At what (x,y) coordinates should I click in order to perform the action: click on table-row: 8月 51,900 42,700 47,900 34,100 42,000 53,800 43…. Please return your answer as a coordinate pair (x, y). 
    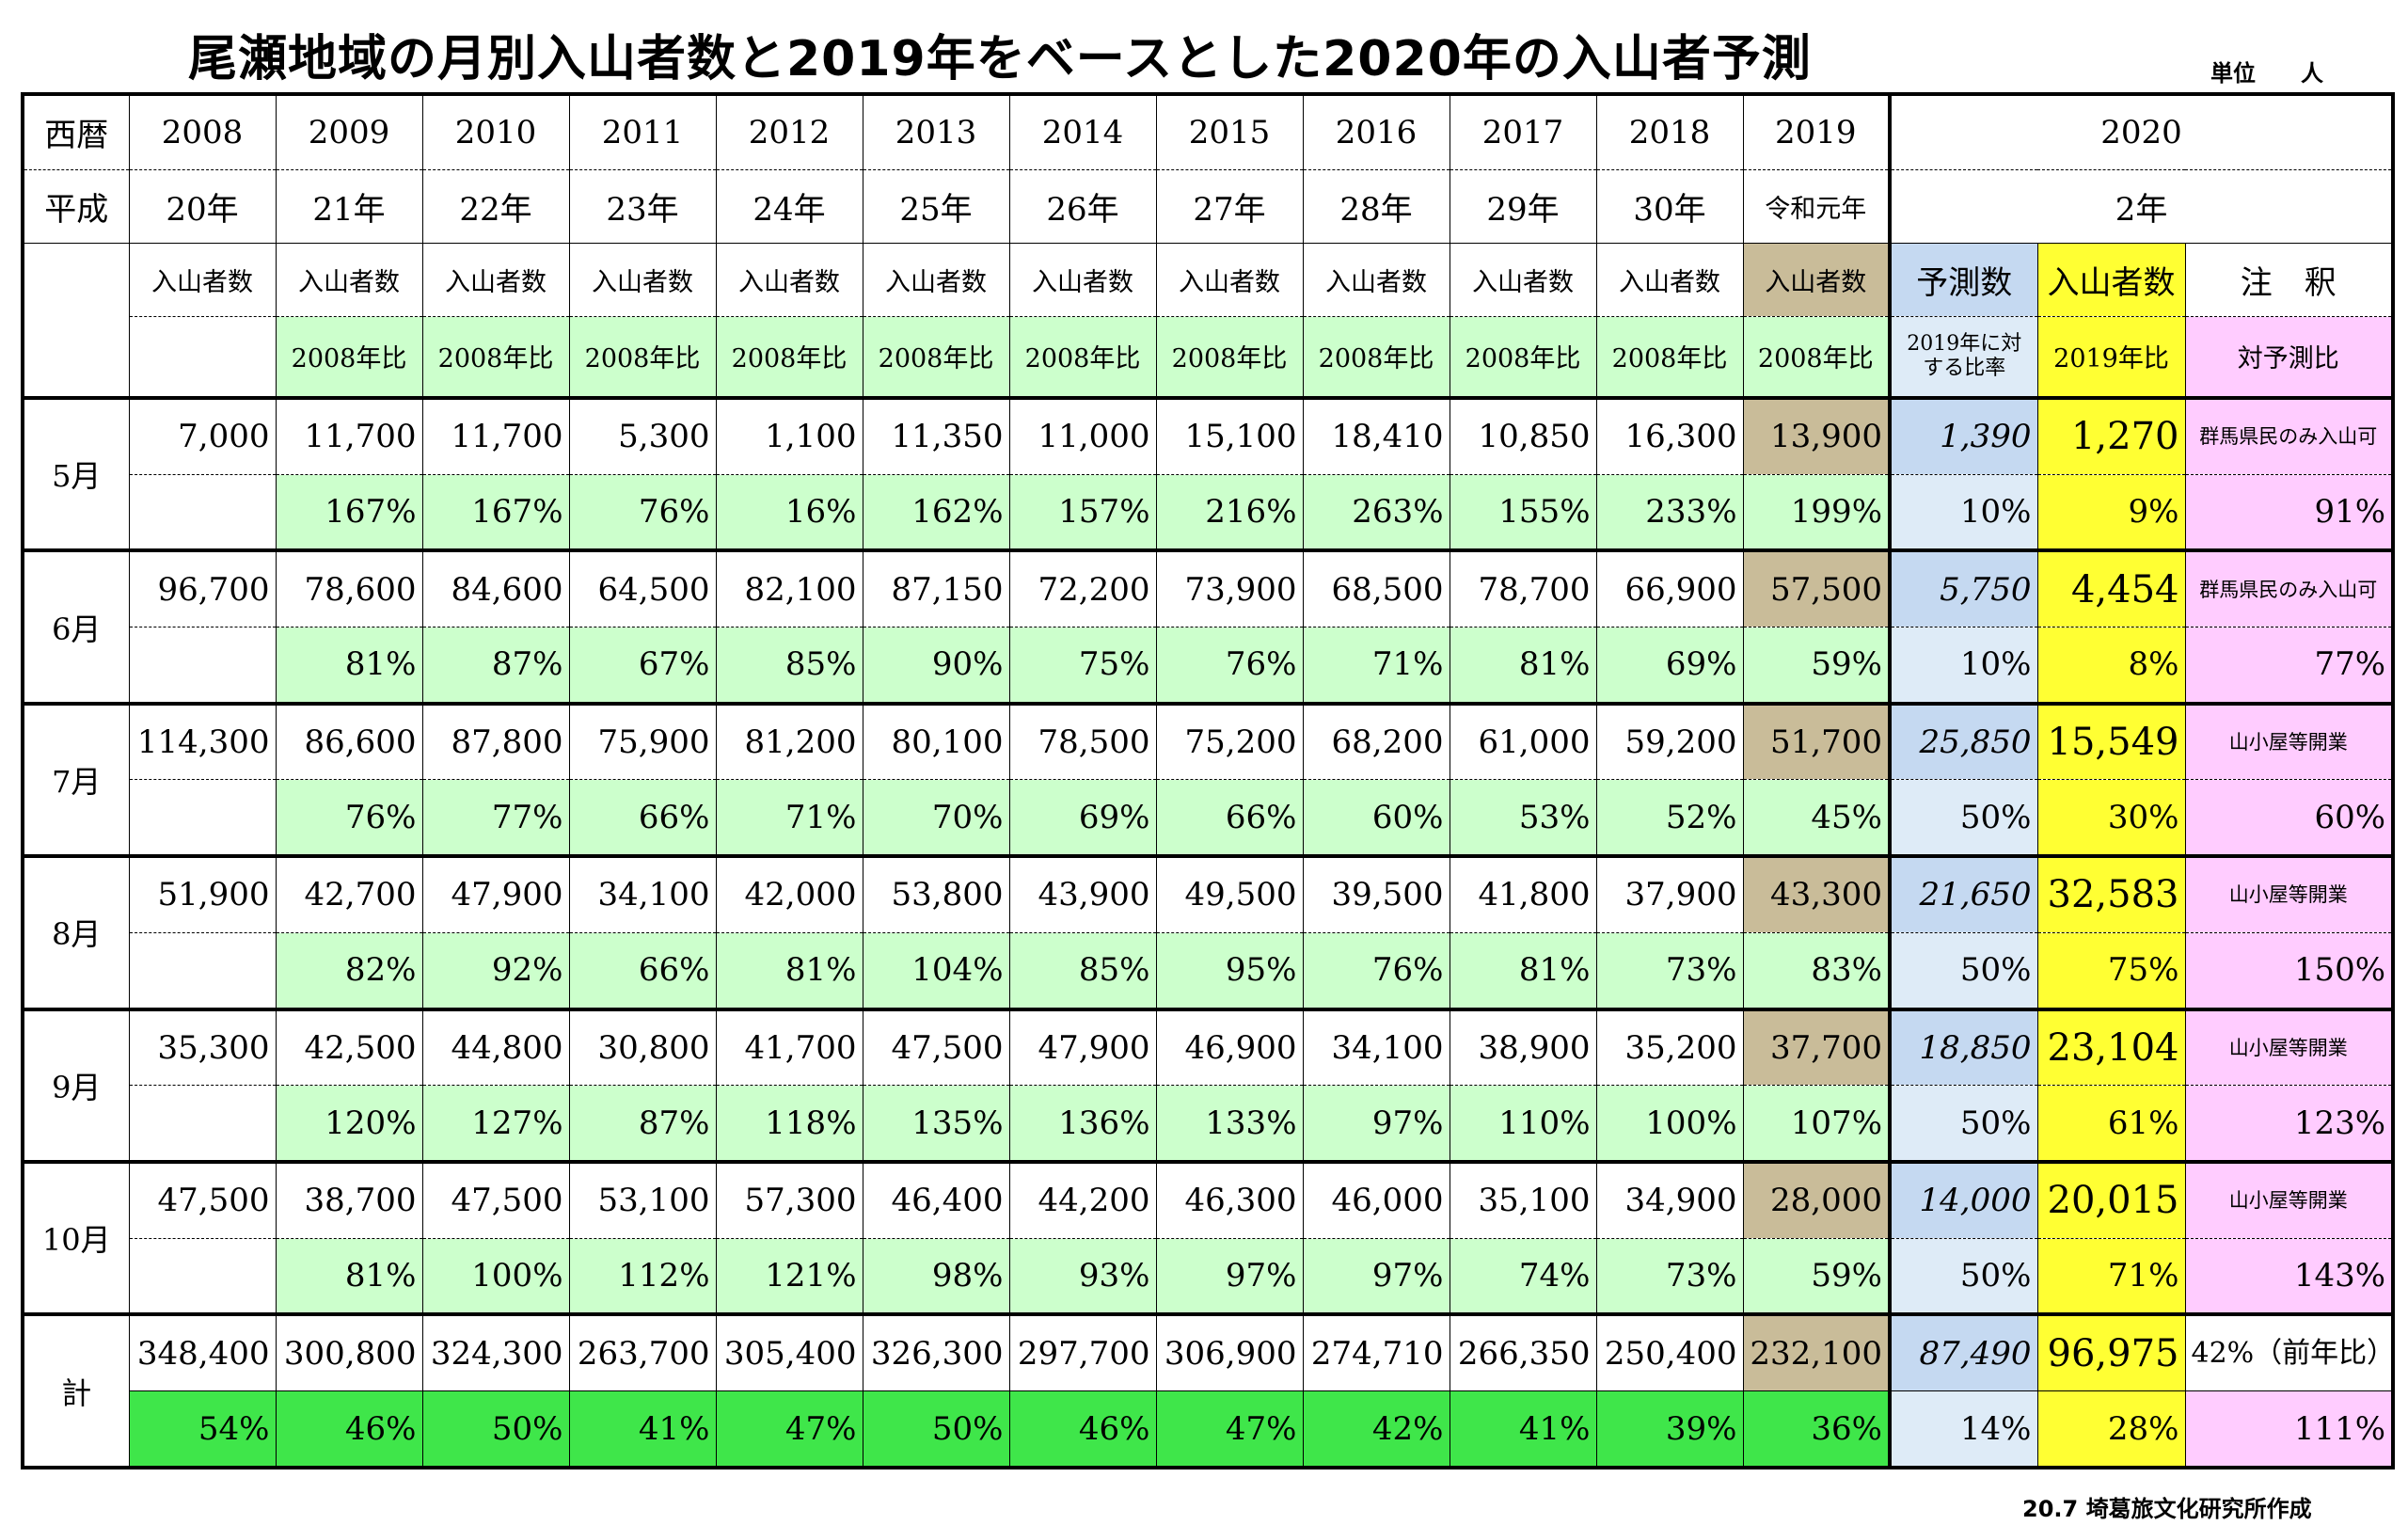
    Looking at the image, I should click on (1208, 932).